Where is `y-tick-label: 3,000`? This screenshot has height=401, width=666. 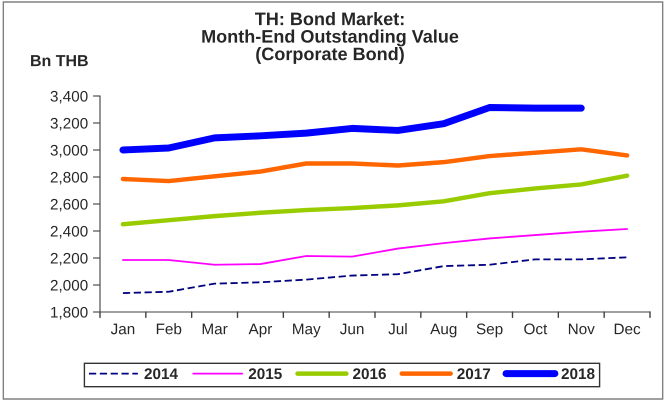 y-tick-label: 3,000 is located at coordinates (69, 151).